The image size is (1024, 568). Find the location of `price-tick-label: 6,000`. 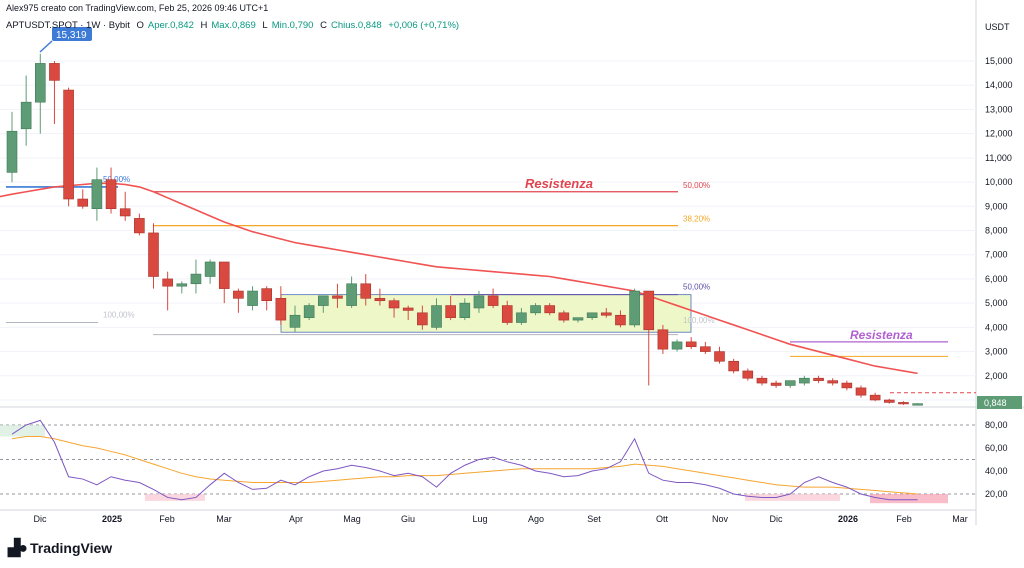

price-tick-label: 6,000 is located at coordinates (996, 279).